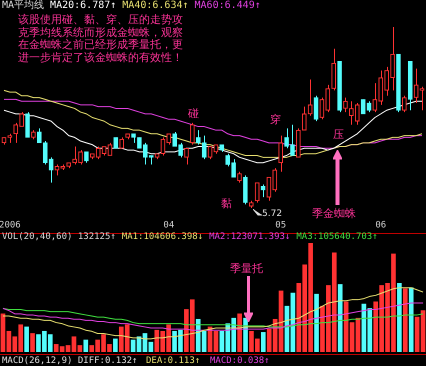 The image size is (426, 366). I want to click on text: DEA:0.113↑, so click(173, 361).